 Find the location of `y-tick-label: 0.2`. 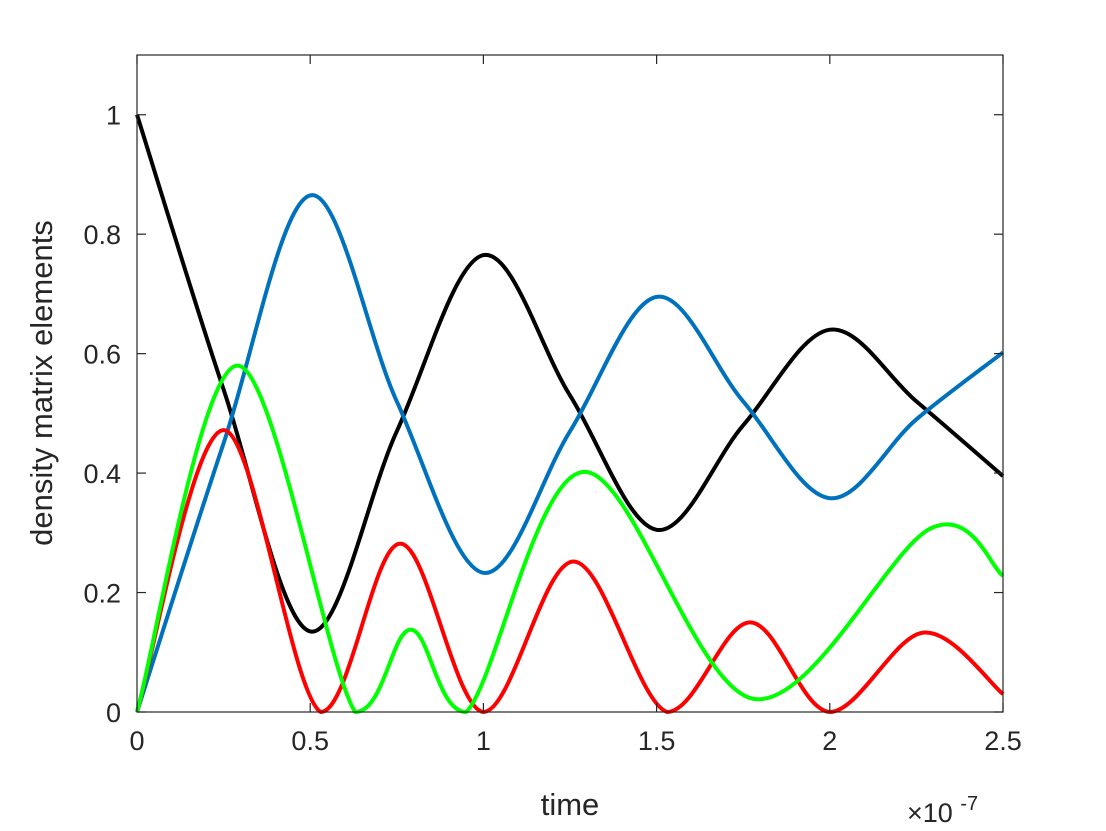

y-tick-label: 0.2 is located at coordinates (102, 594).